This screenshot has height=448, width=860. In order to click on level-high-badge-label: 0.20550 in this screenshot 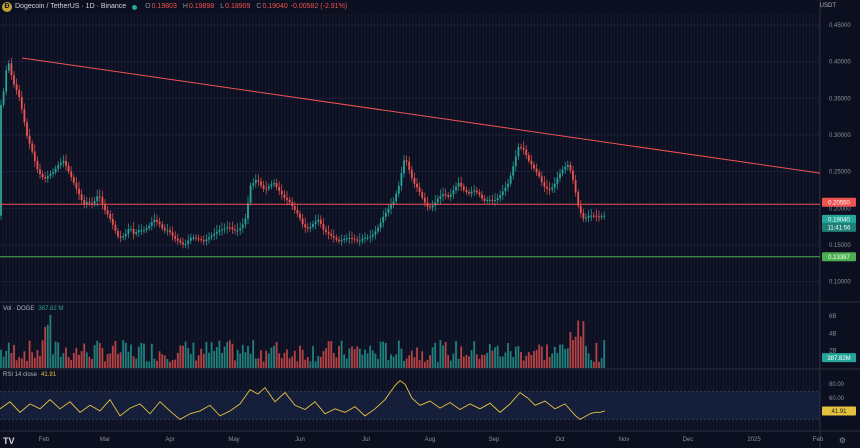, I will do `click(839, 204)`.